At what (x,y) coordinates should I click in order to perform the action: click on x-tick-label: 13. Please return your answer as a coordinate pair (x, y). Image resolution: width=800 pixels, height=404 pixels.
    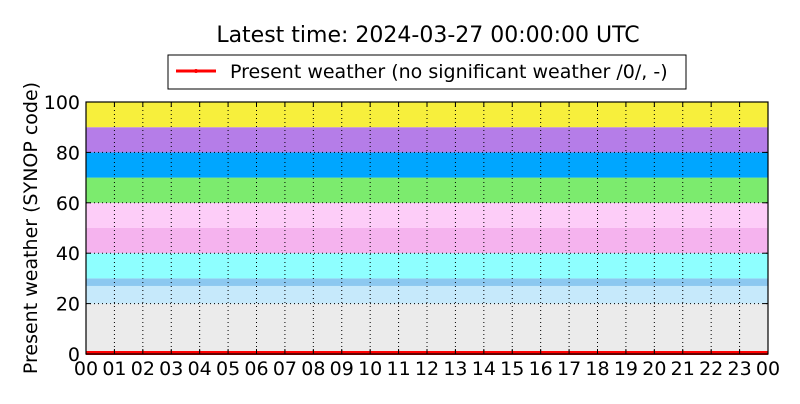
    Looking at the image, I should click on (455, 369).